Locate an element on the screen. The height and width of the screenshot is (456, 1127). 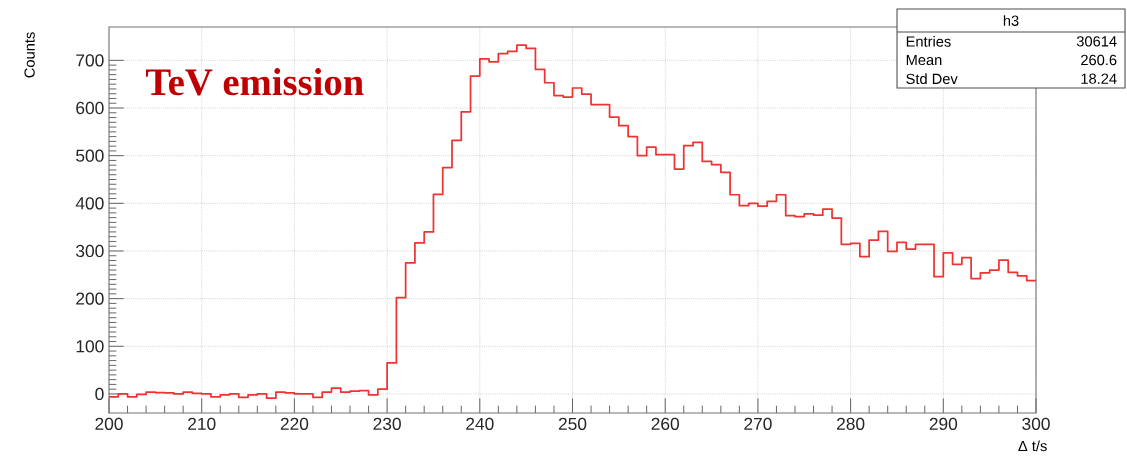
annotation: Entries is located at coordinates (928, 41).